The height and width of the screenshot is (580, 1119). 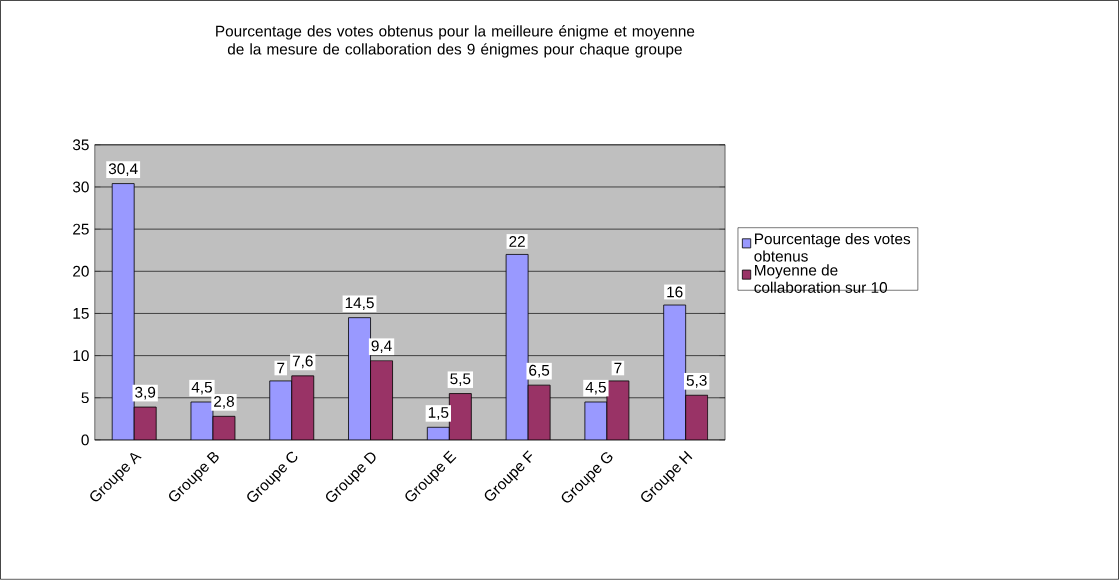 I want to click on y-tick-label: 25, so click(x=81, y=229).